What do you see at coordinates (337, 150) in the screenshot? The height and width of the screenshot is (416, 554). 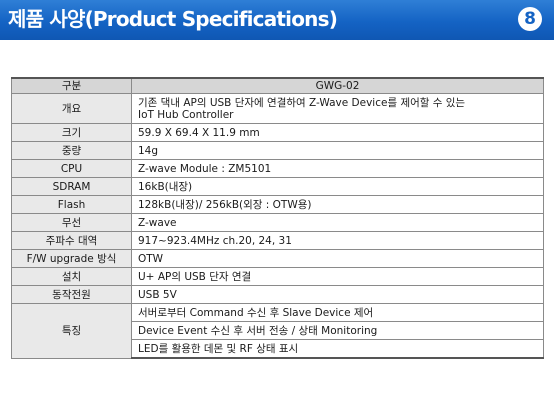 I see `row-value: 14g` at bounding box center [337, 150].